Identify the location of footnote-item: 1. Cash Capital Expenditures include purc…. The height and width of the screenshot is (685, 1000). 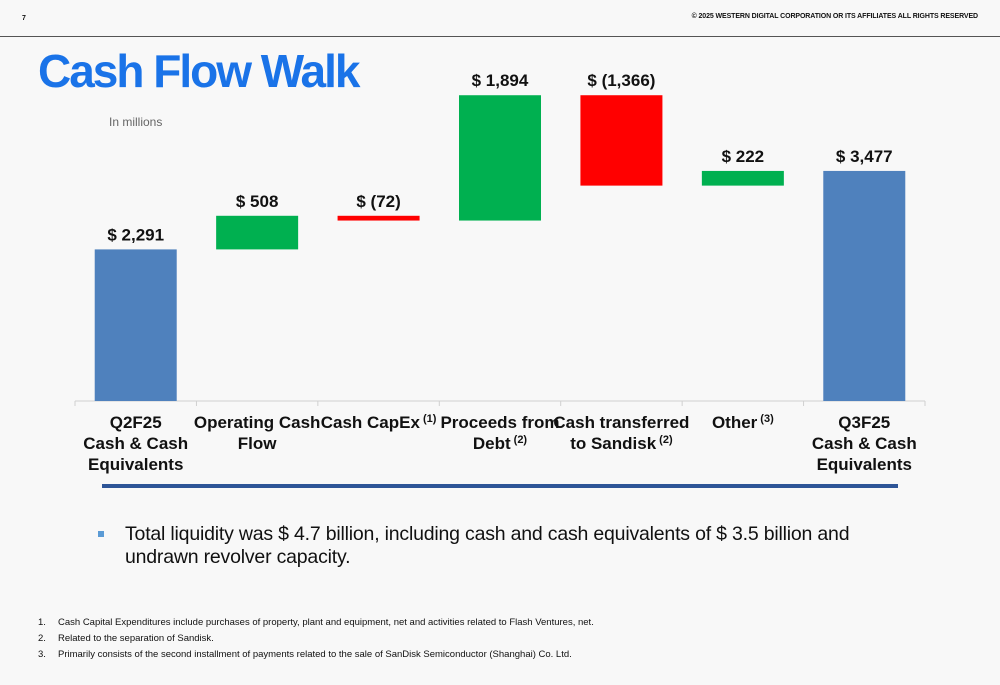
(316, 623).